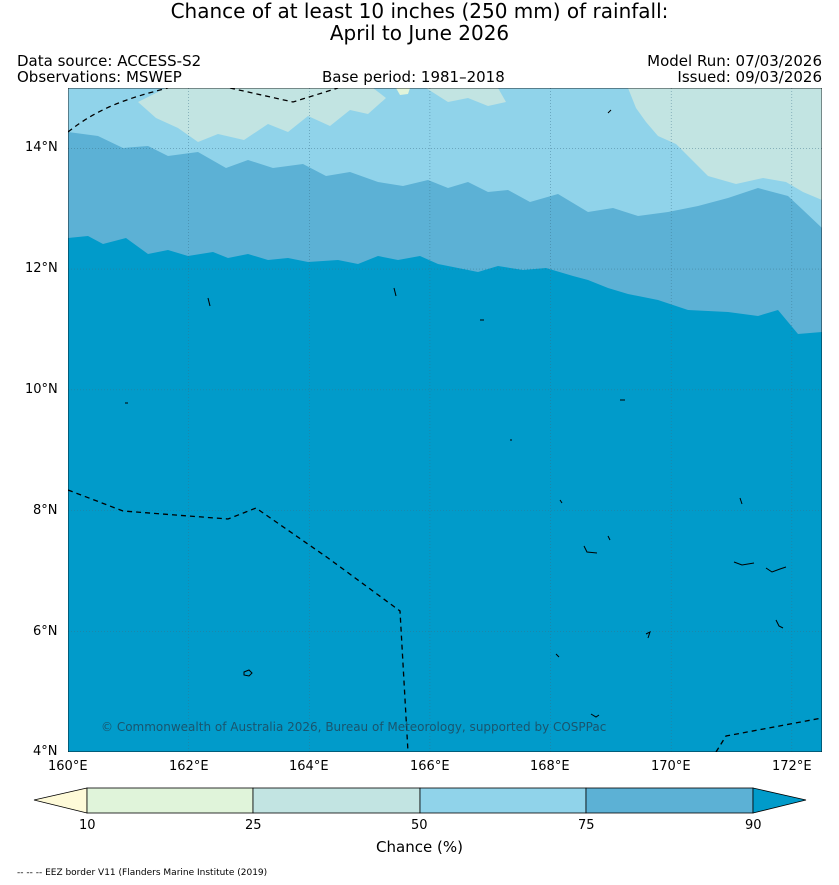 This screenshot has height=885, width=839. What do you see at coordinates (99, 77) in the screenshot?
I see `observations: Observations: MSWEP` at bounding box center [99, 77].